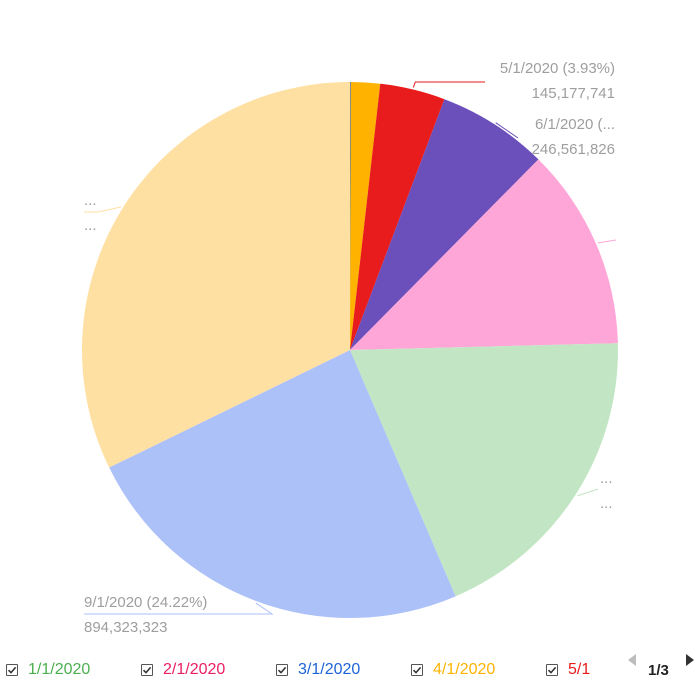  I want to click on legend: 1/1/2020 2/1/2020 3/1/2020 4/1/2020 5/1 1/3, so click(350, 670).